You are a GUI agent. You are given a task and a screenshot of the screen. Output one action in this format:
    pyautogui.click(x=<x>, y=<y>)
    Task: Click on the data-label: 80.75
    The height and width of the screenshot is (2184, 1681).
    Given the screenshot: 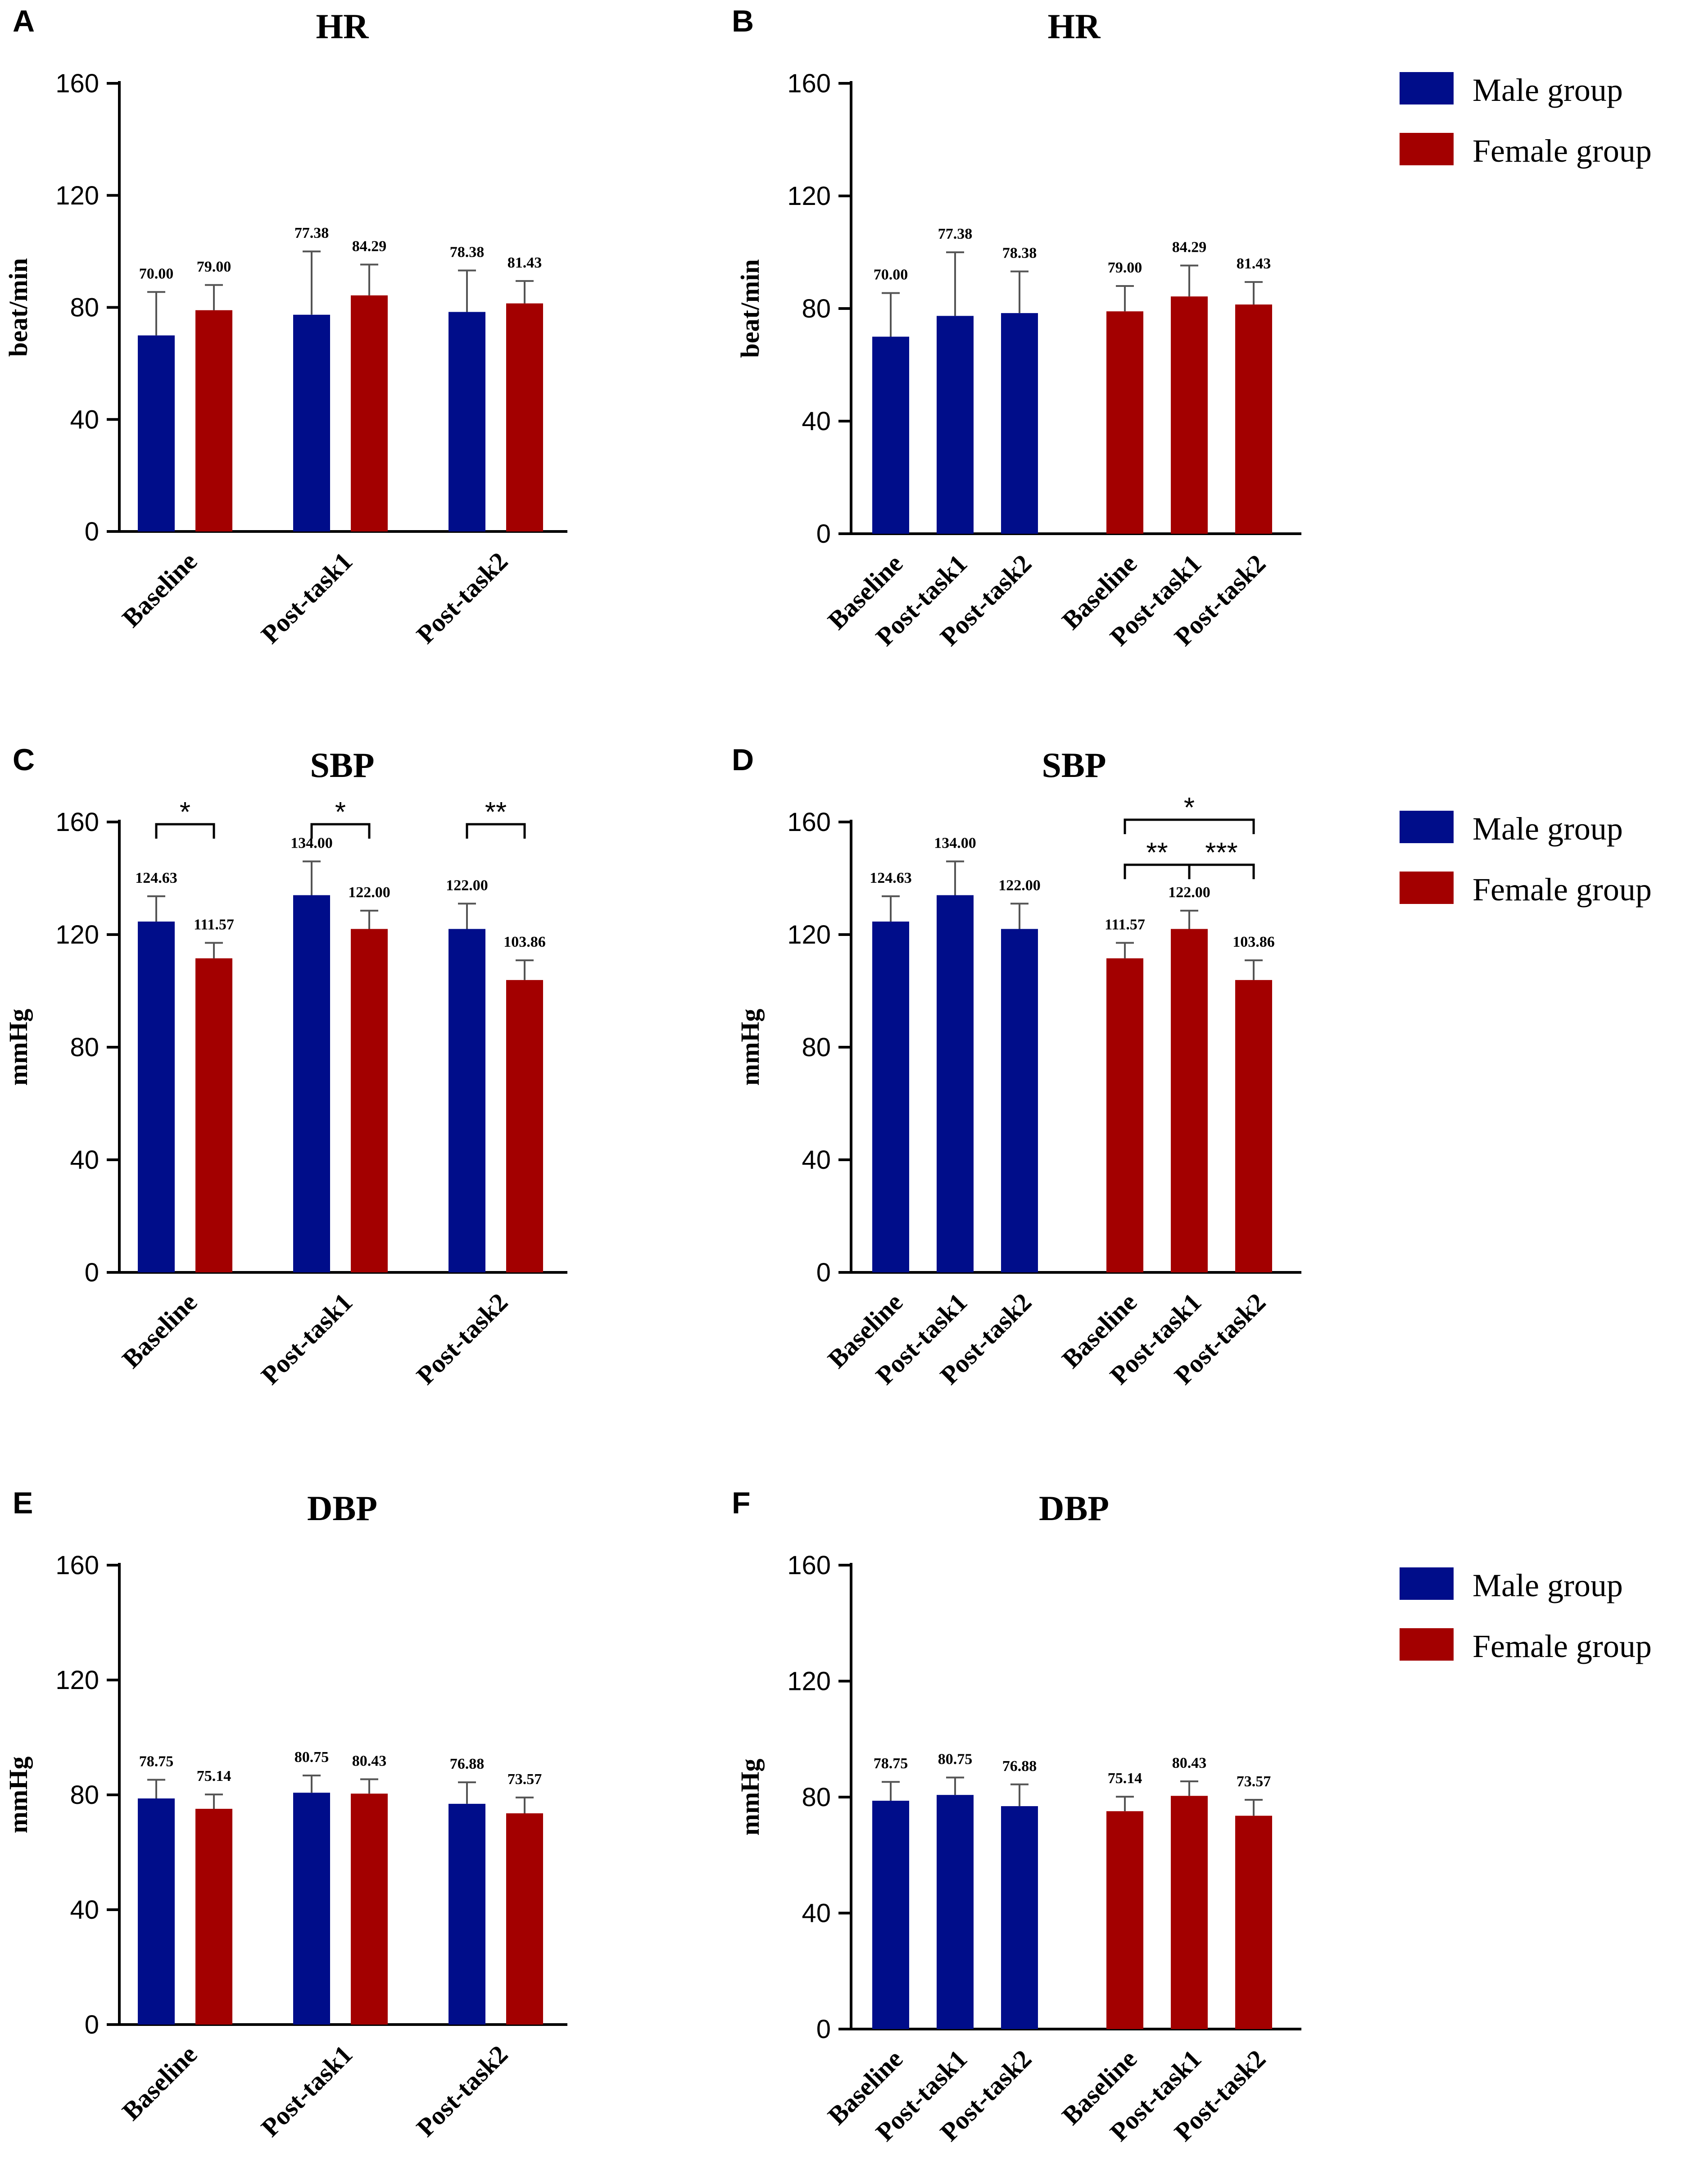 What is the action you would take?
    pyautogui.click(x=955, y=1760)
    